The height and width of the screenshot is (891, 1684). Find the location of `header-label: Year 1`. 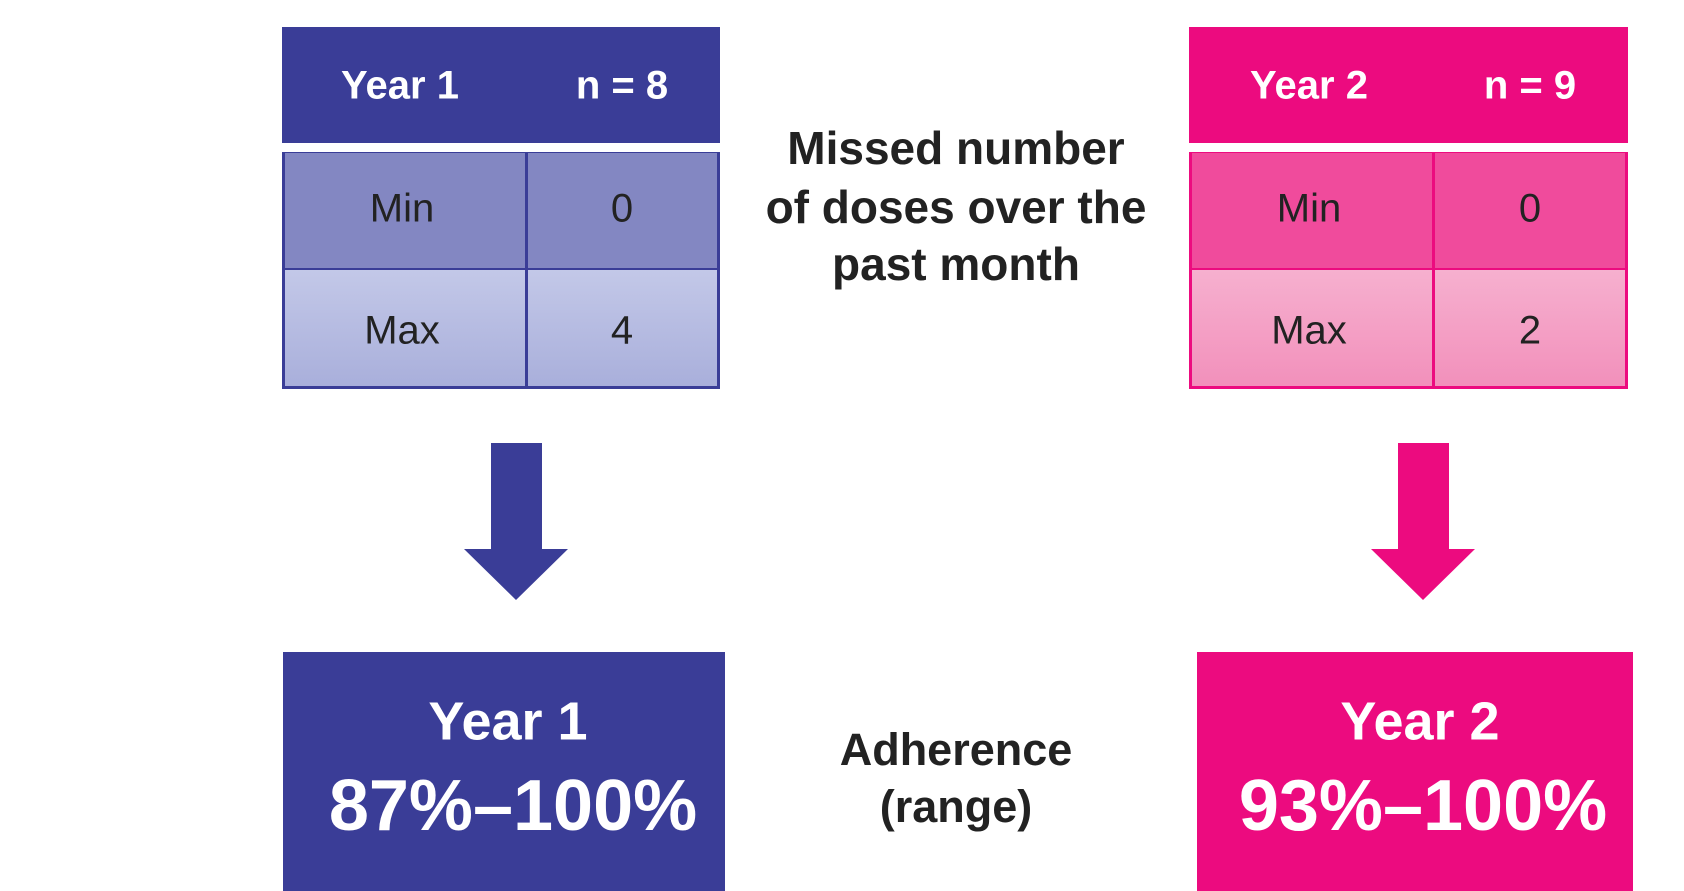

header-label: Year 1 is located at coordinates (400, 86).